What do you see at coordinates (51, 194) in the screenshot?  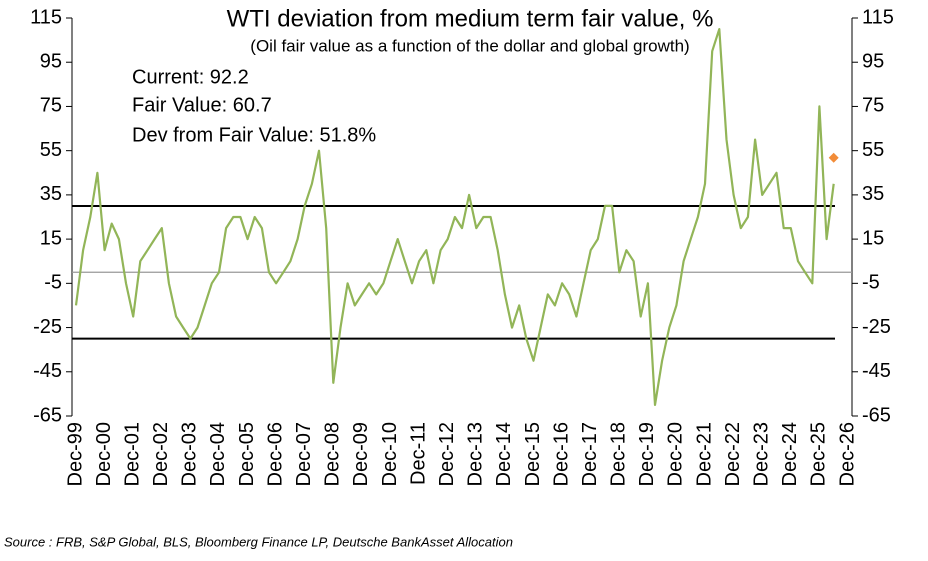 I see `y-tick-label: 35` at bounding box center [51, 194].